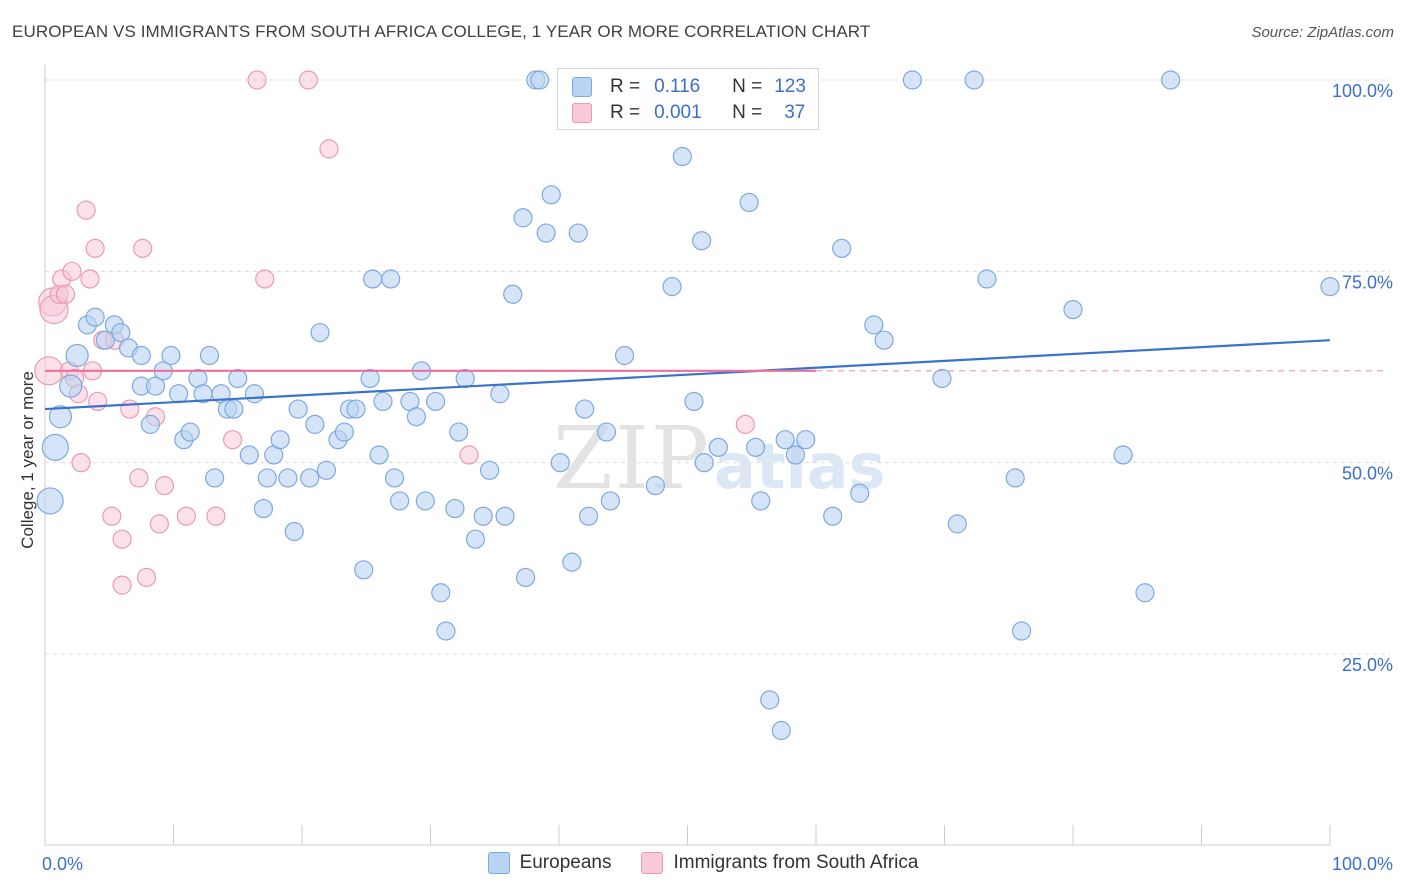 The image size is (1406, 892). Describe the element at coordinates (687, 375) in the screenshot. I see `trend-line-europeans` at that location.